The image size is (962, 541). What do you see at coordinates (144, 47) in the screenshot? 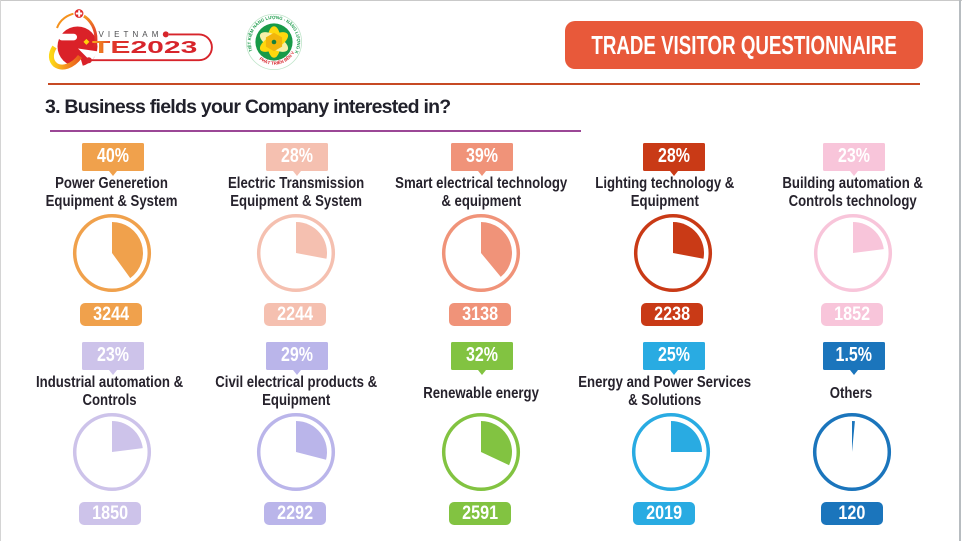
I see `svg-text: TE2023` at bounding box center [144, 47].